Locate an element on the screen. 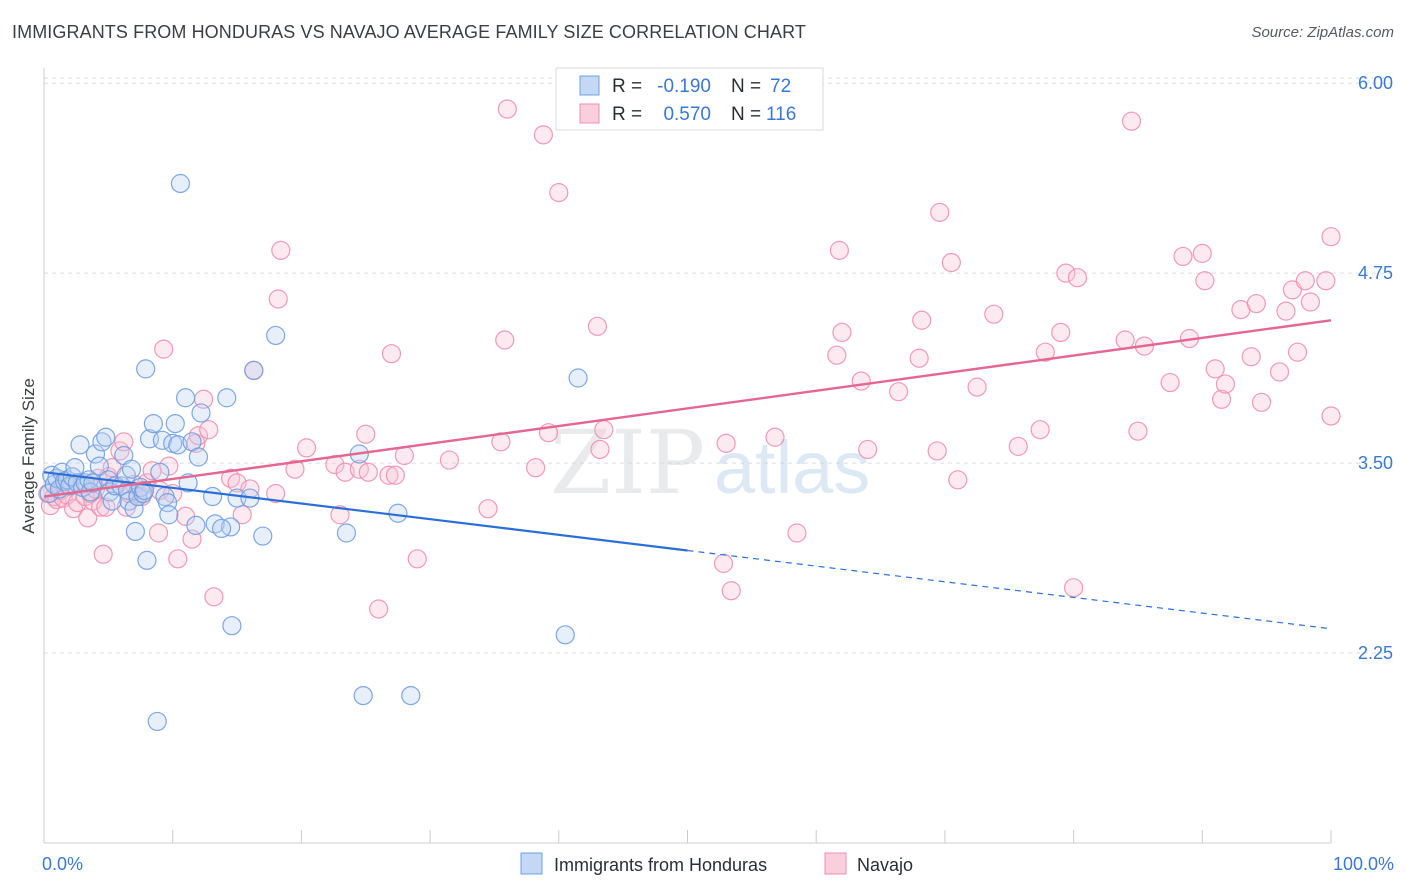  legend-swatch-honduras is located at coordinates (531, 863).